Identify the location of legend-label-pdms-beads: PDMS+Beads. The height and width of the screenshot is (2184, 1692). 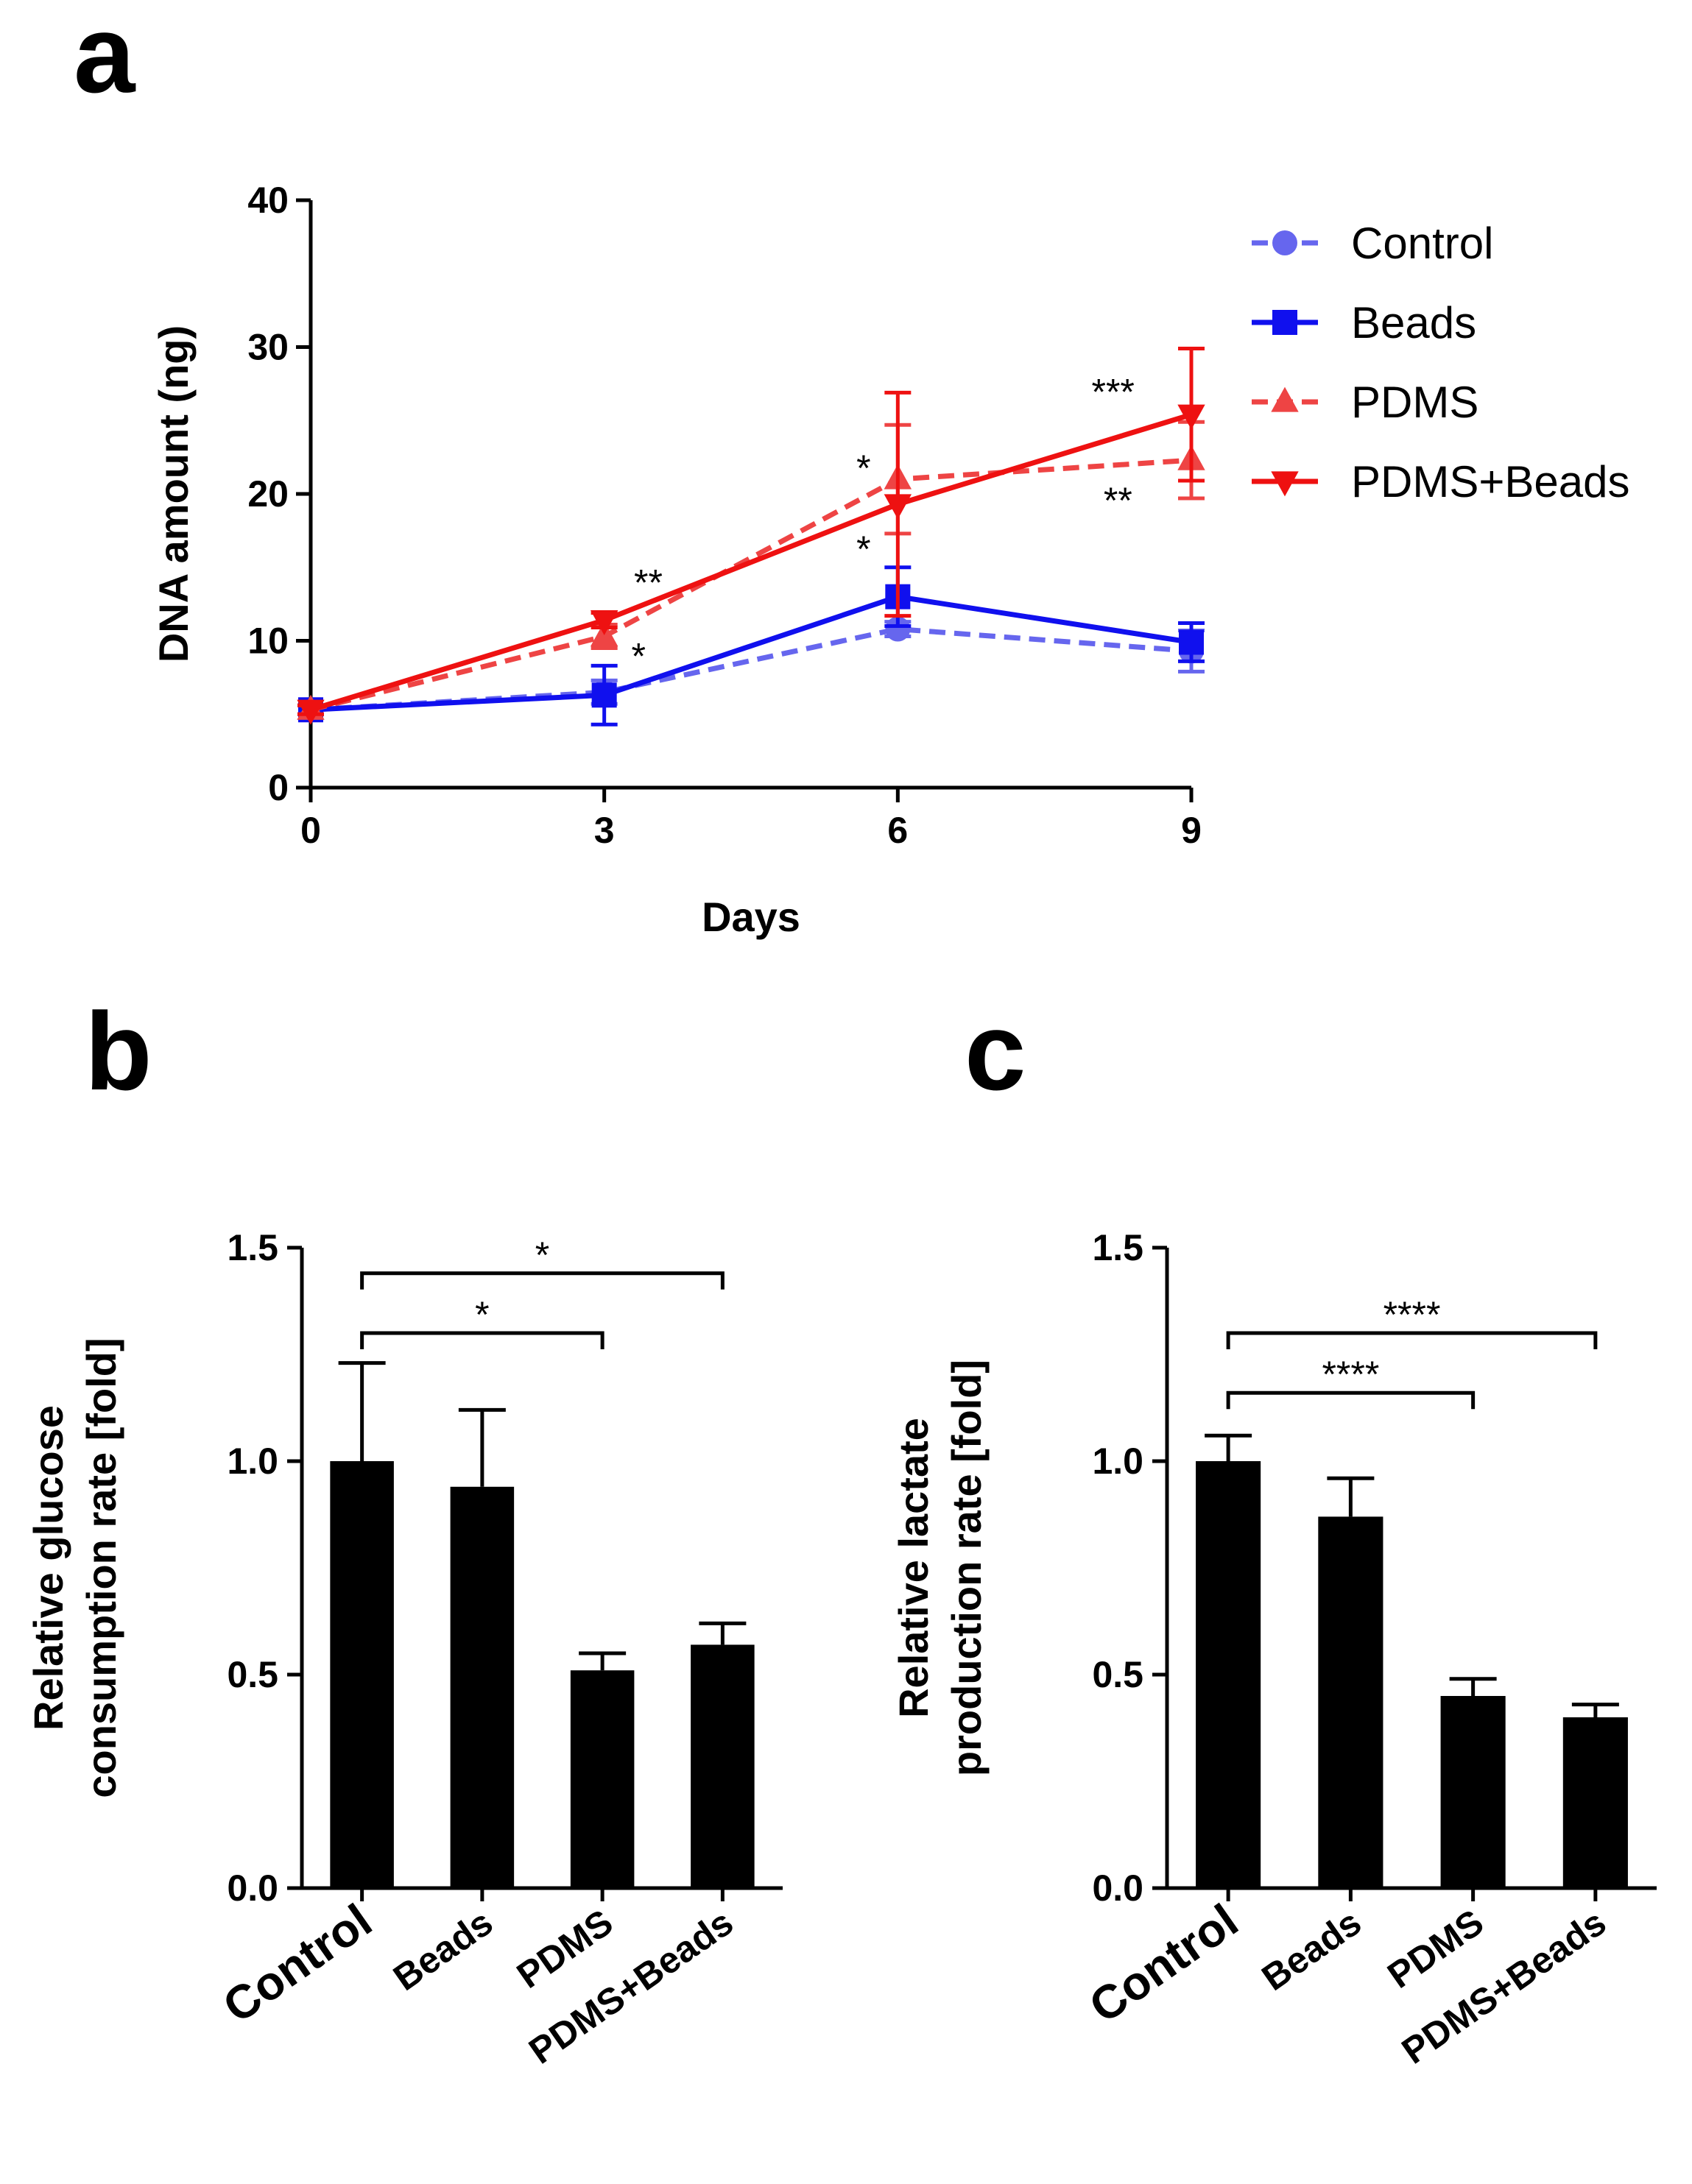
(1491, 481).